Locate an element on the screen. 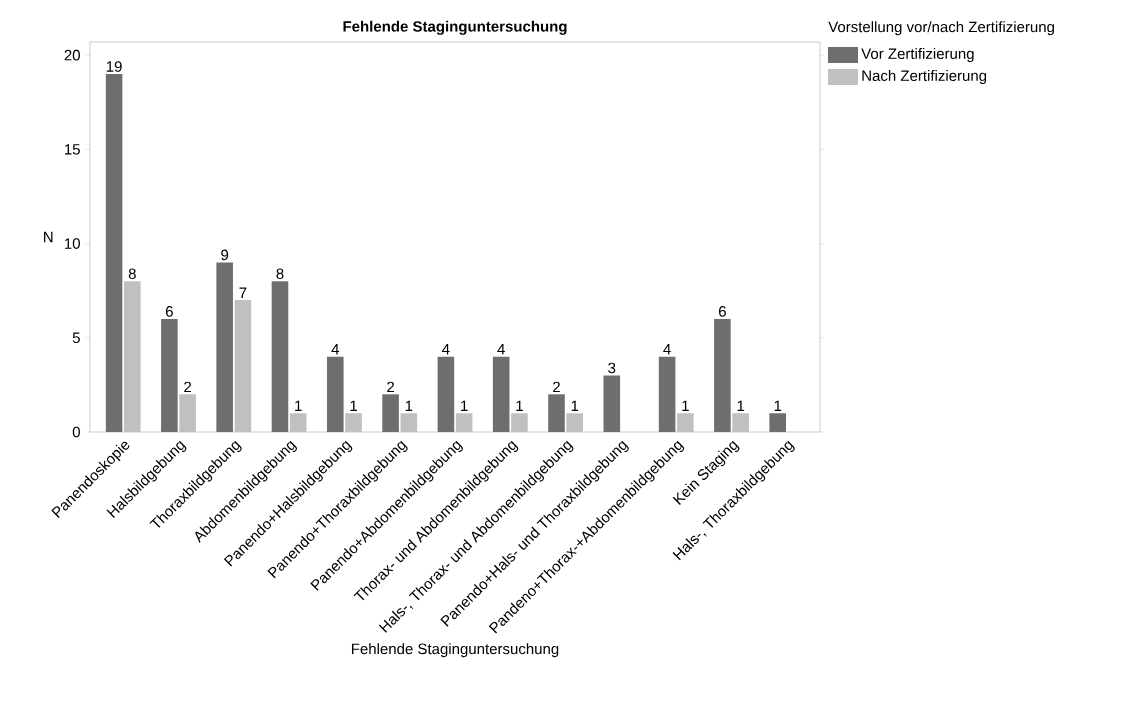 This screenshot has width=1134, height=711. data-label: 3 is located at coordinates (612, 368).